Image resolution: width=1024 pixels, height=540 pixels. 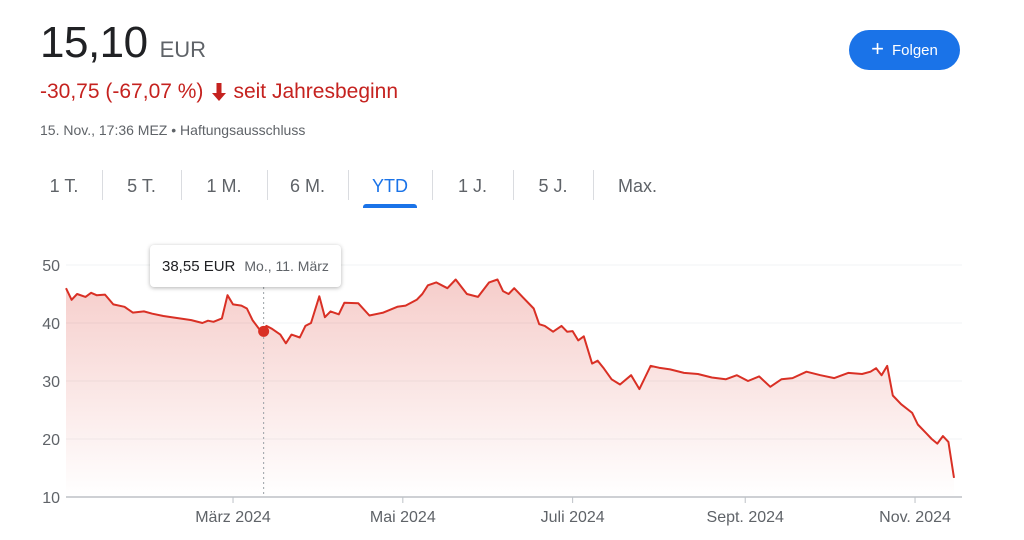 I want to click on tab-5-years: 5 J., so click(x=553, y=186).